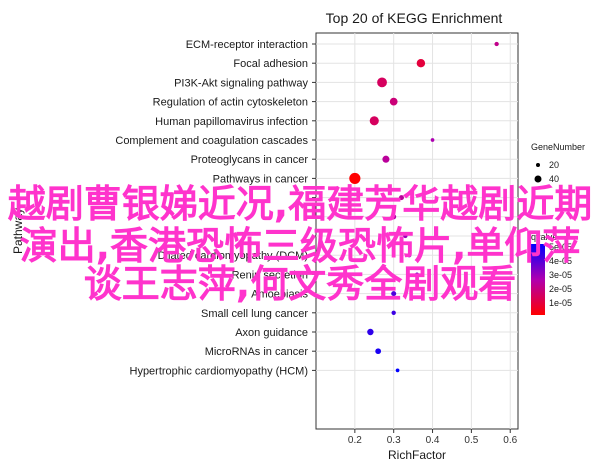 Image resolution: width=600 pixels, height=471 pixels. What do you see at coordinates (560, 289) in the screenshot?
I see `qvalue-tick-label: 2e-05` at bounding box center [560, 289].